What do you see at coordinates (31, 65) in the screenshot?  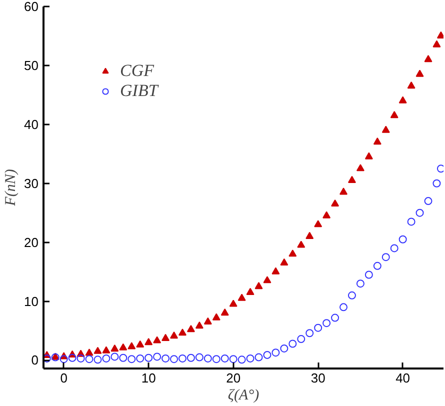 I see `y-tick-label: 50` at bounding box center [31, 65].